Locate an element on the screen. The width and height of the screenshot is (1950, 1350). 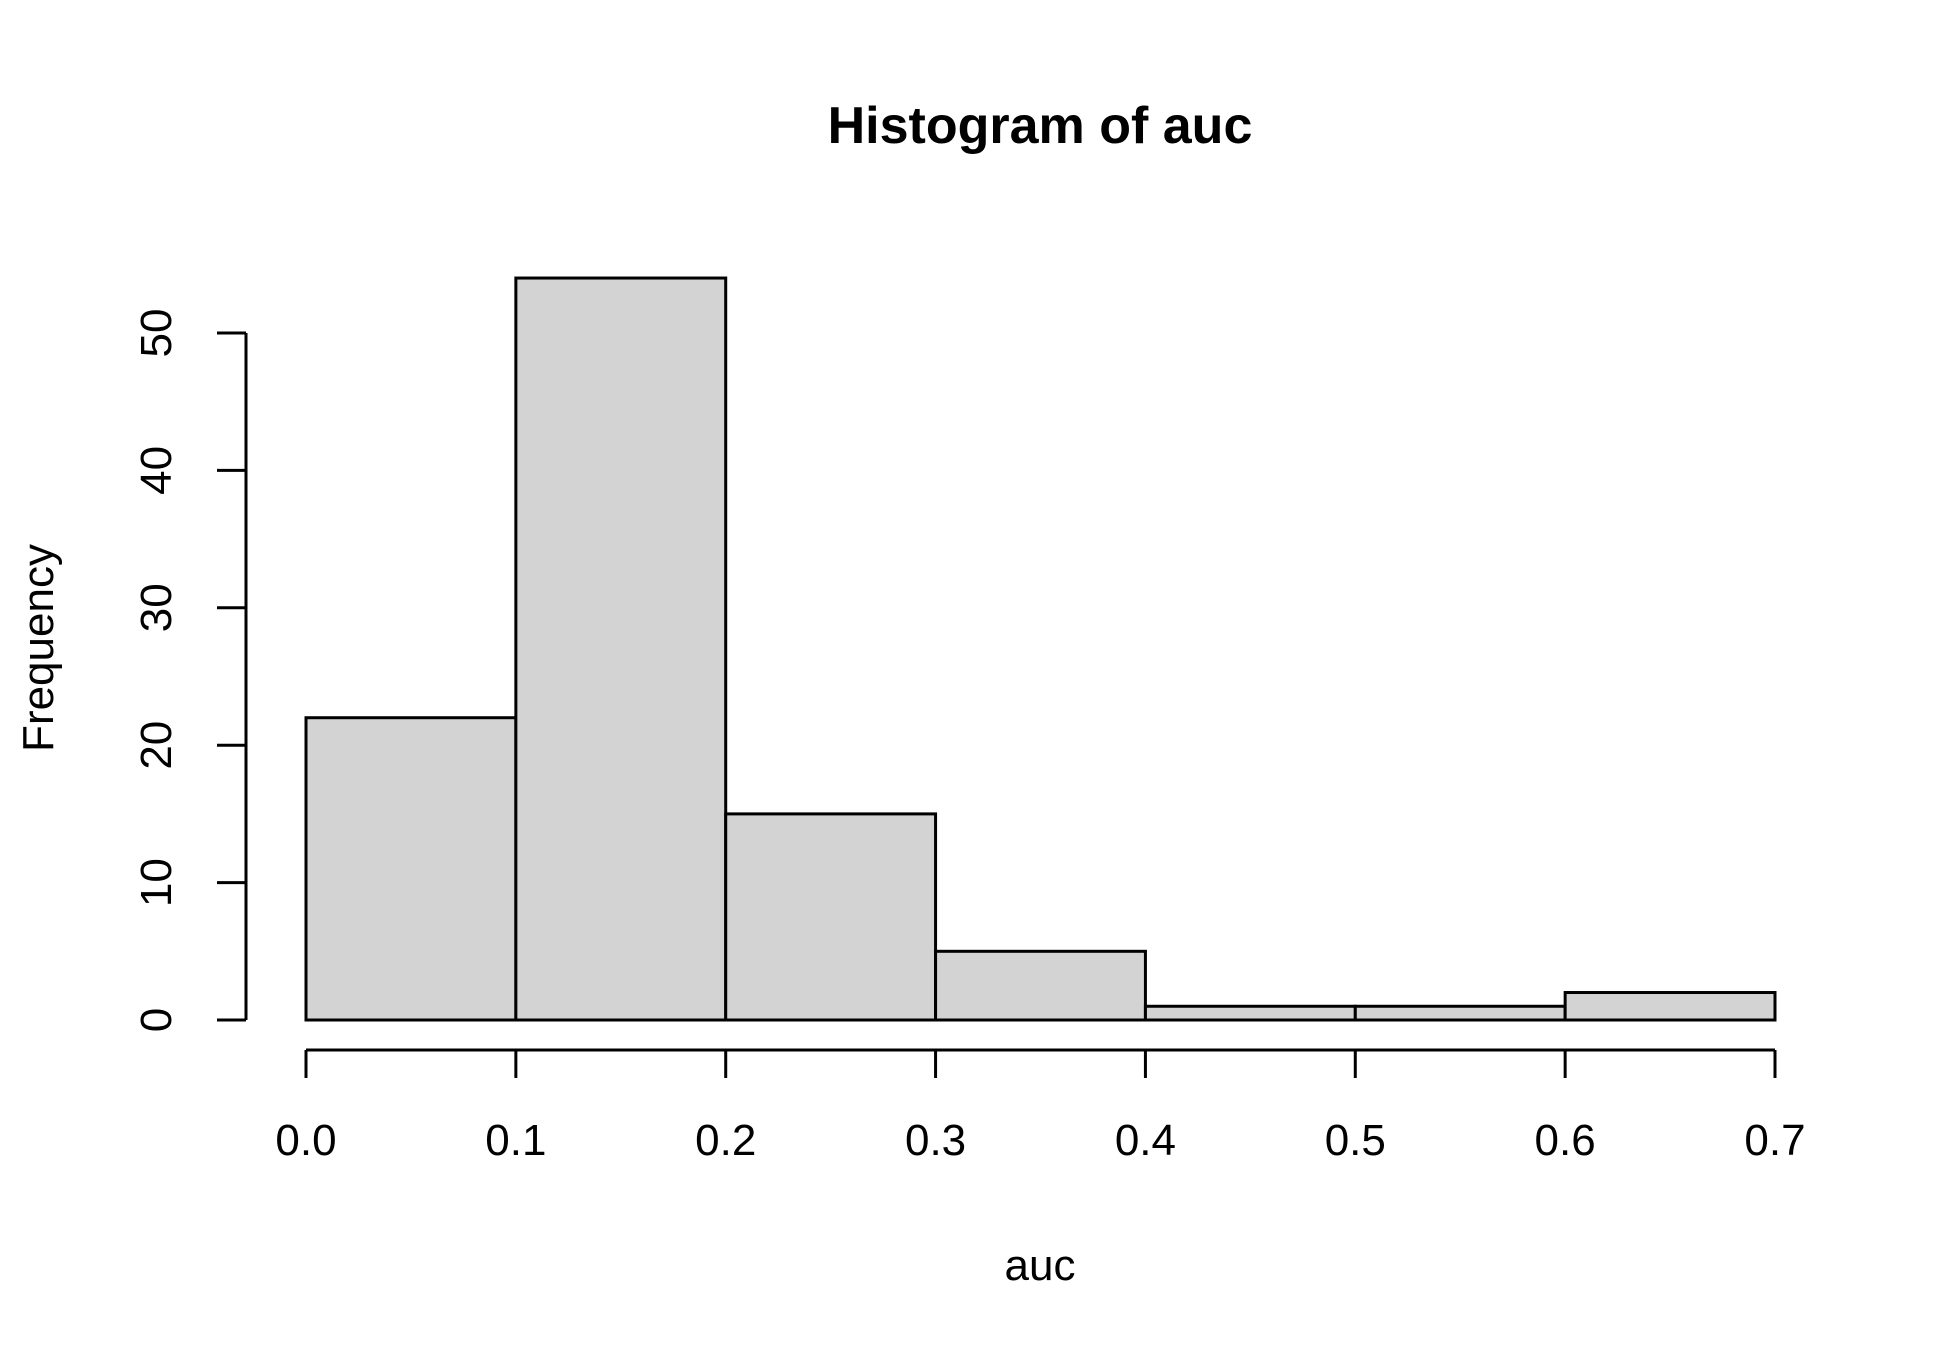
y-axis-label: Frequency is located at coordinates (38, 648).